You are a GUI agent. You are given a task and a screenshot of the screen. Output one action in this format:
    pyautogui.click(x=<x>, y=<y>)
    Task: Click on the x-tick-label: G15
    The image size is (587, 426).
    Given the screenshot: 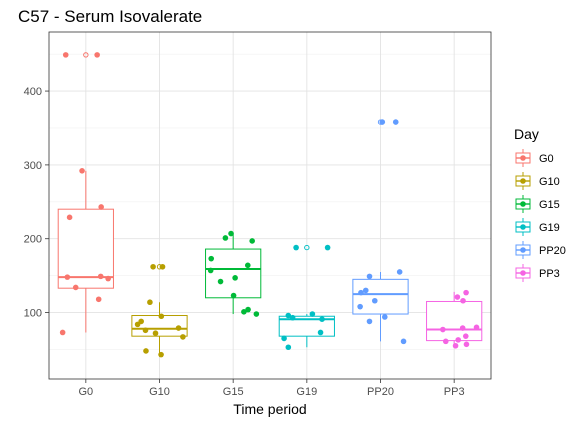 What is the action you would take?
    pyautogui.click(x=233, y=392)
    